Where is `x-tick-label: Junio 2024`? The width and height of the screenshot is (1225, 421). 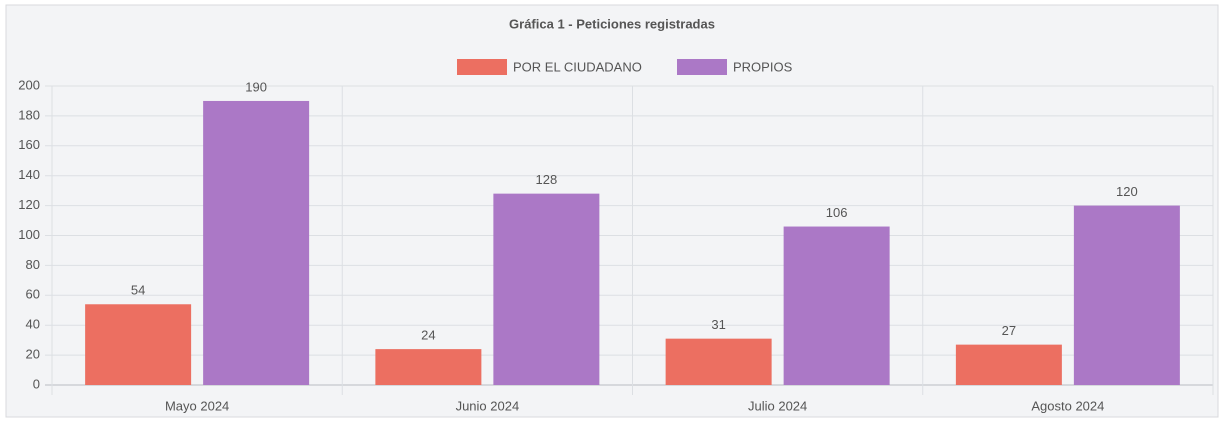 x-tick-label: Junio 2024 is located at coordinates (488, 405).